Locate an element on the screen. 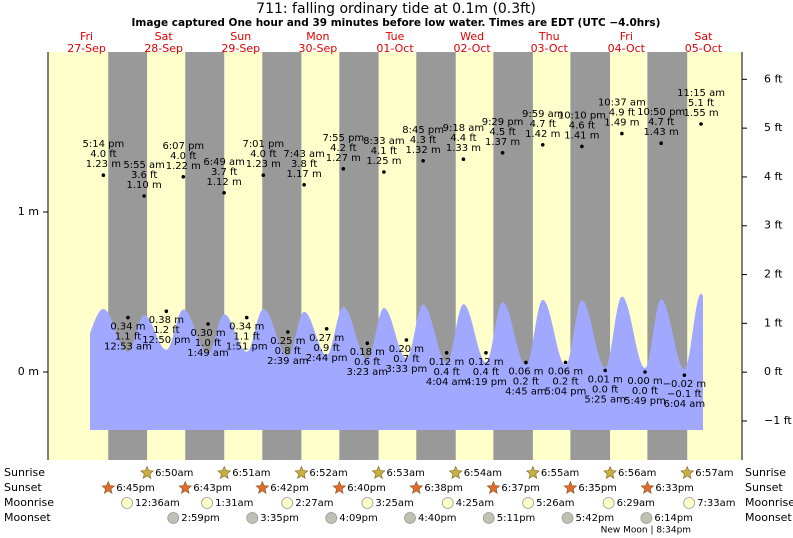 The width and height of the screenshot is (793, 538). tide-label: 0.25 m is located at coordinates (287, 341).